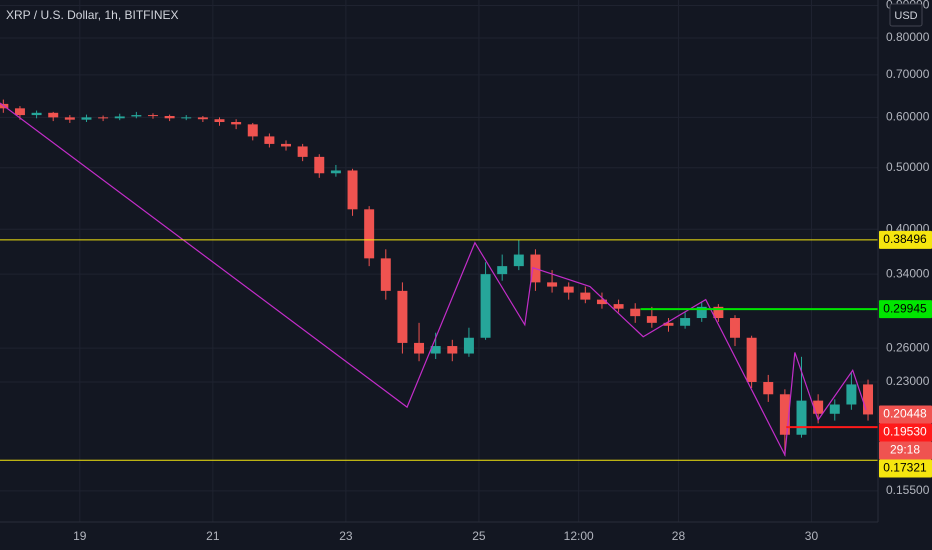 The image size is (932, 550). I want to click on y-tick-label: 0.80000, so click(908, 37).